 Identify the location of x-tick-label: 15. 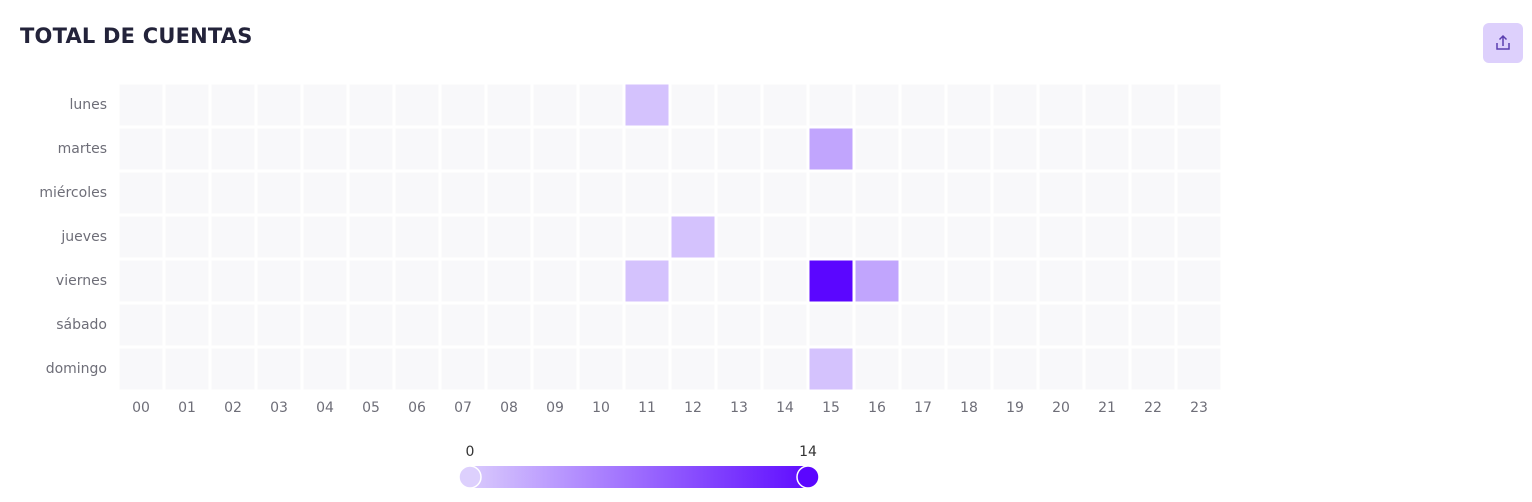
(831, 408).